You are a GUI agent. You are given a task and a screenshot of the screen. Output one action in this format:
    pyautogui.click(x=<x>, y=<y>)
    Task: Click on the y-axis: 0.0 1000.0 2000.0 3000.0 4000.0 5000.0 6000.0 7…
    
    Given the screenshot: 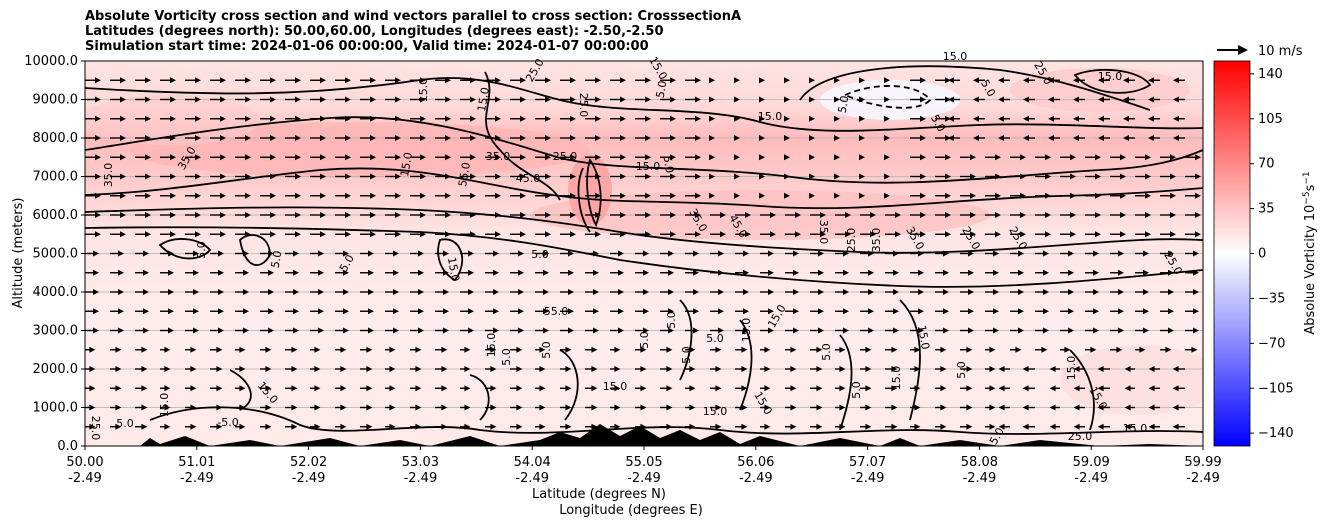 What is the action you would take?
    pyautogui.click(x=54, y=254)
    